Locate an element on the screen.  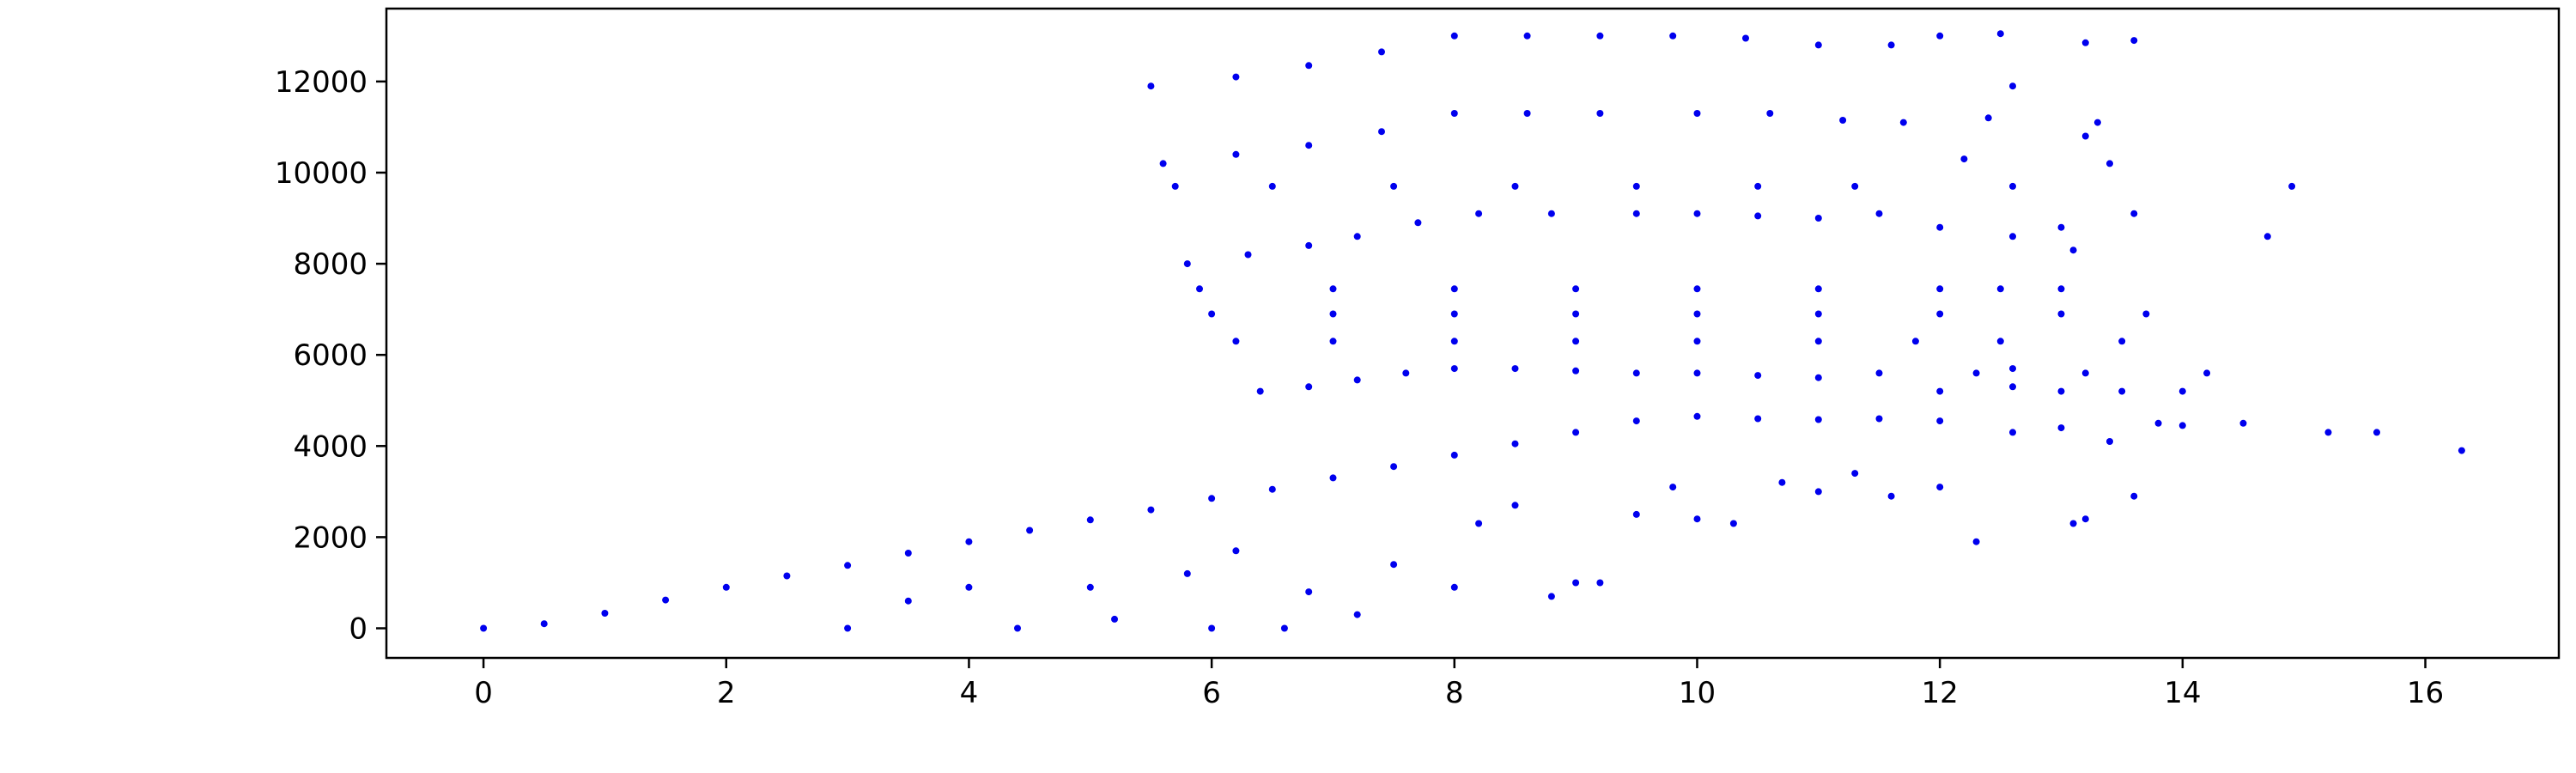
x-tick-label: 10 is located at coordinates (1697, 693).